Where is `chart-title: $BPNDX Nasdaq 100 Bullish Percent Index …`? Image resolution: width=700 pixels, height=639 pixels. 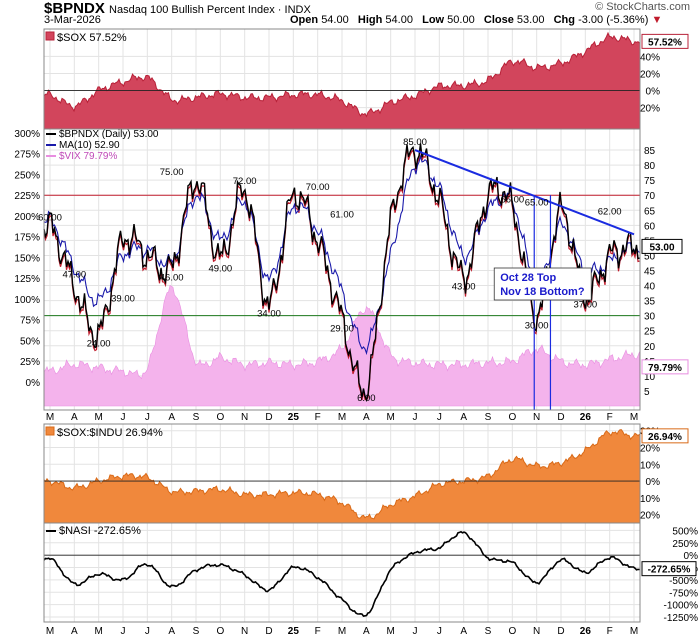
chart-title: $BPNDX Nasdaq 100 Bullish Percent Index … is located at coordinates (177, 8).